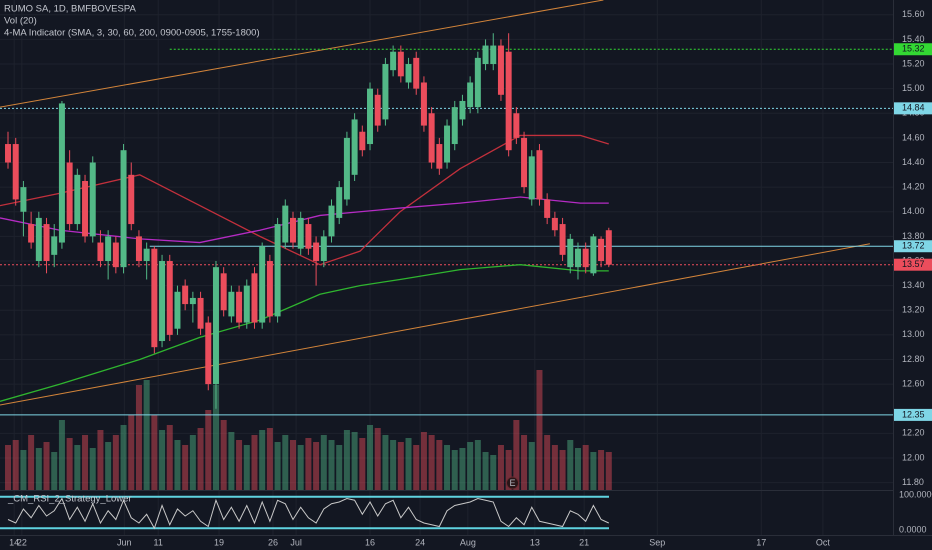  Describe the element at coordinates (913, 211) in the screenshot. I see `y-tick-label: 14.00` at that location.